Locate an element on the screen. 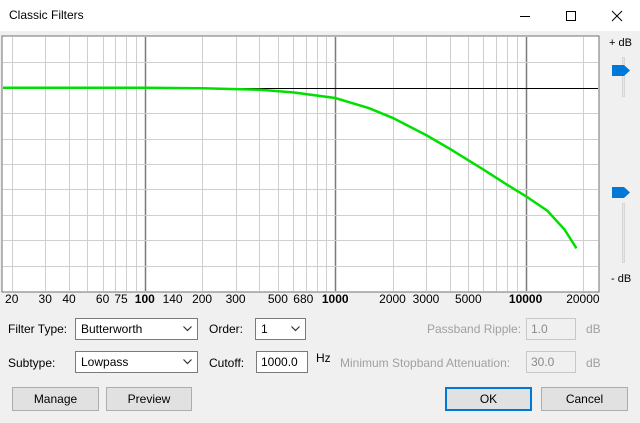 This screenshot has height=423, width=640. x-tick-label: 140 is located at coordinates (173, 299).